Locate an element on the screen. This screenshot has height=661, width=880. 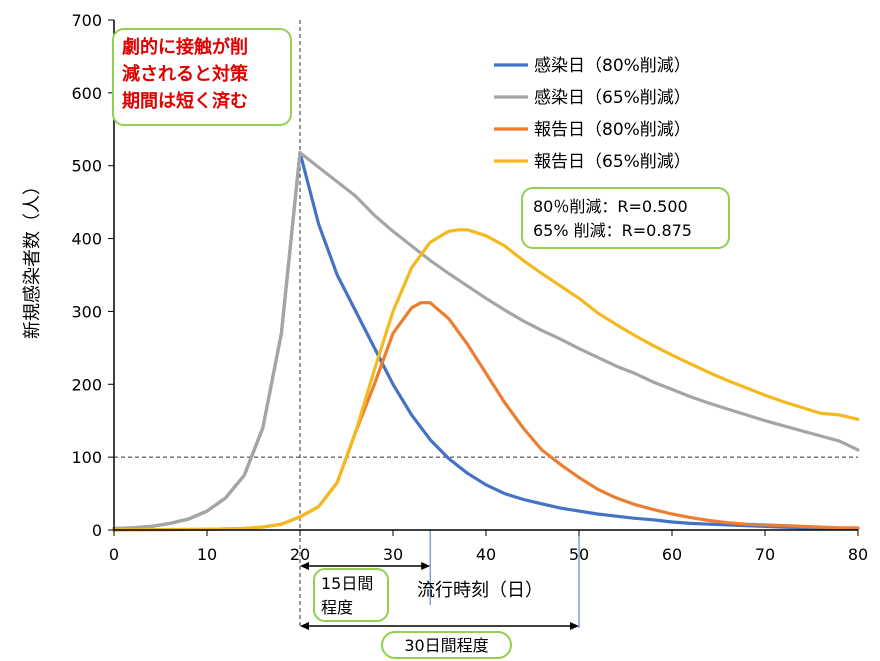
y-tick-label: 100 is located at coordinates (86, 457).